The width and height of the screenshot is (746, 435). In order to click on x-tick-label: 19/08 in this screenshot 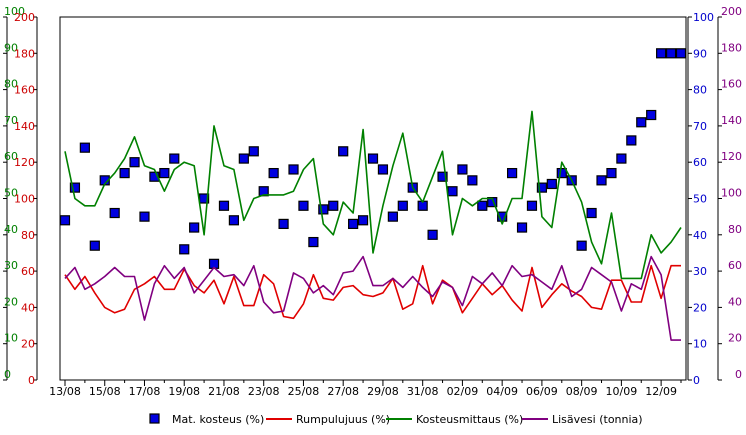, I will do `click(184, 391)`.